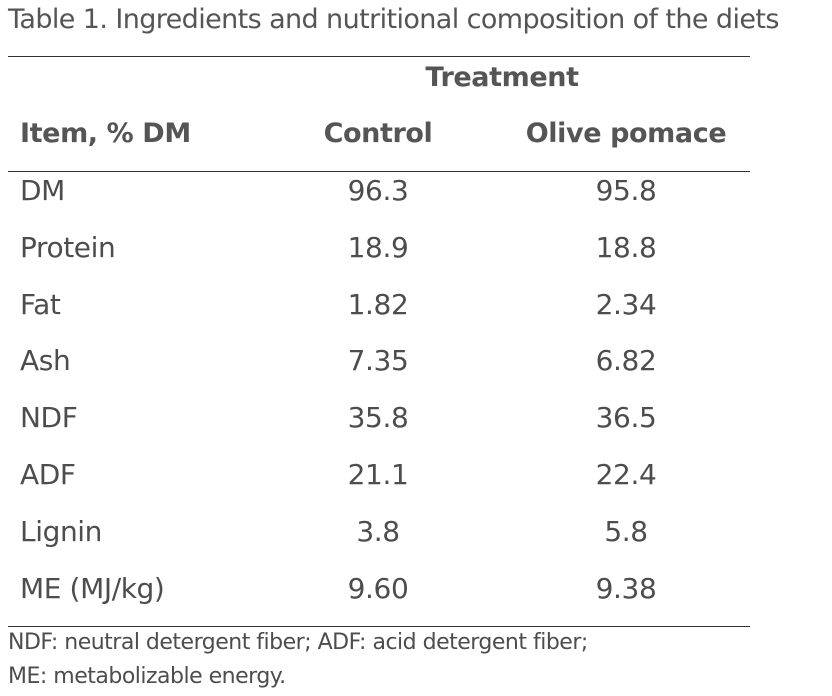  I want to click on table-top-rule, so click(379, 56).